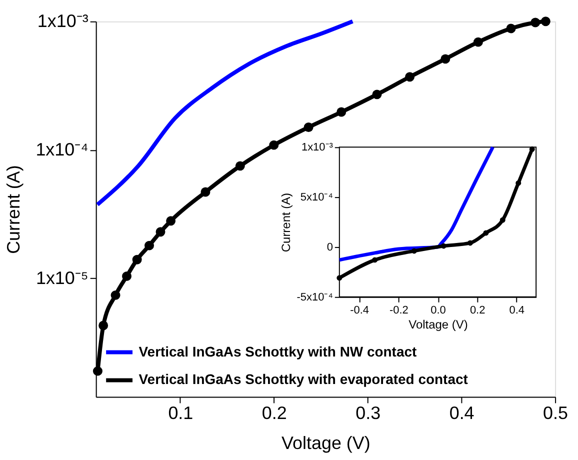 The width and height of the screenshot is (578, 460). I want to click on y-tick-label: -5x10⁻⁴, so click(315, 297).